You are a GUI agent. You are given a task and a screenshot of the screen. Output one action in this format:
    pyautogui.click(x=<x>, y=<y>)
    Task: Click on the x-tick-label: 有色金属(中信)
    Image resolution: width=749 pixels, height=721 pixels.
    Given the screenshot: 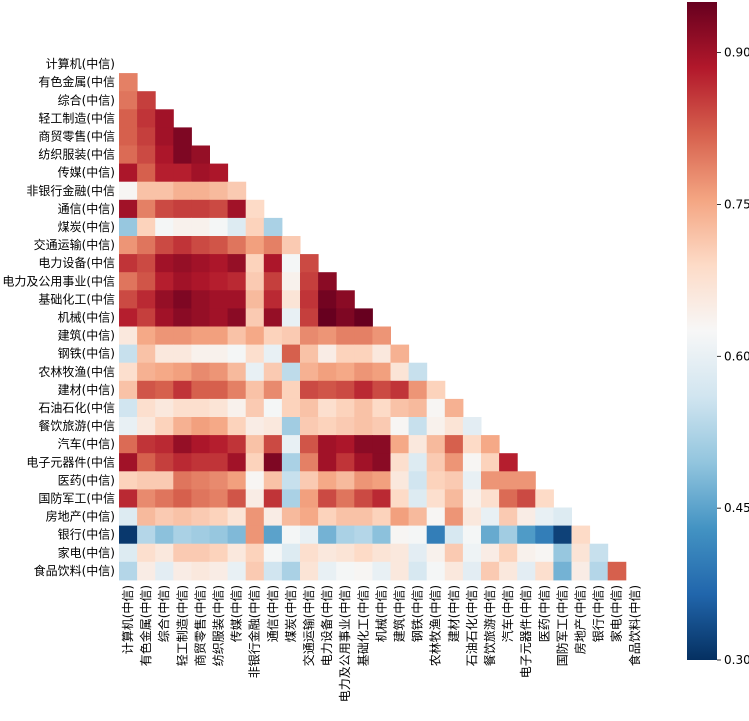 What is the action you would take?
    pyautogui.click(x=145, y=625)
    